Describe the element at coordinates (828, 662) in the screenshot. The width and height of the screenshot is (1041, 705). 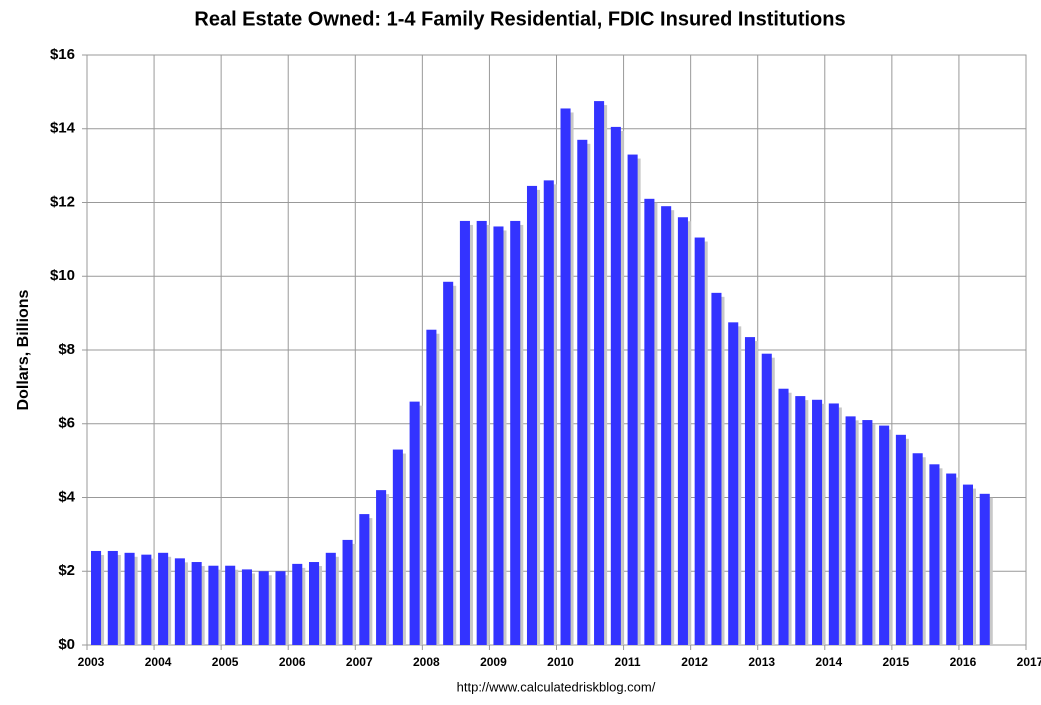
I see `x-tick-label: 2014` at that location.